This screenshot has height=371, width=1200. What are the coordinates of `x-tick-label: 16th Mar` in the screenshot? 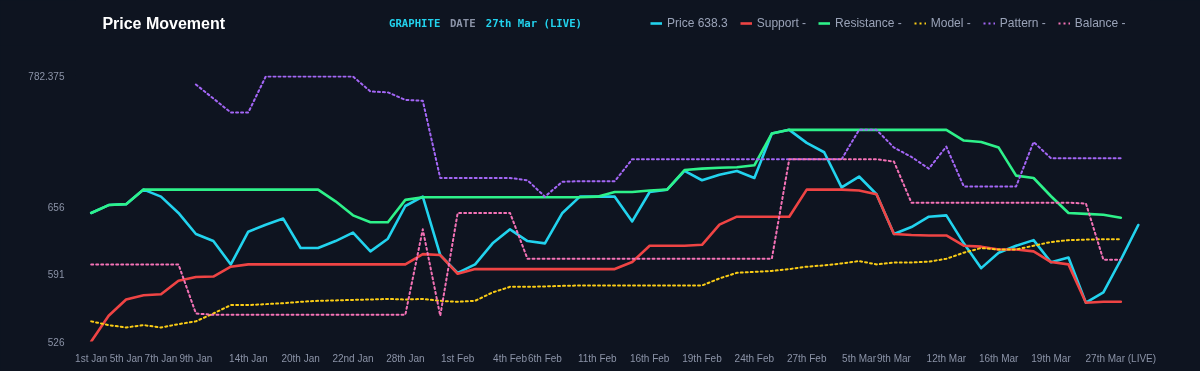 It's located at (999, 358).